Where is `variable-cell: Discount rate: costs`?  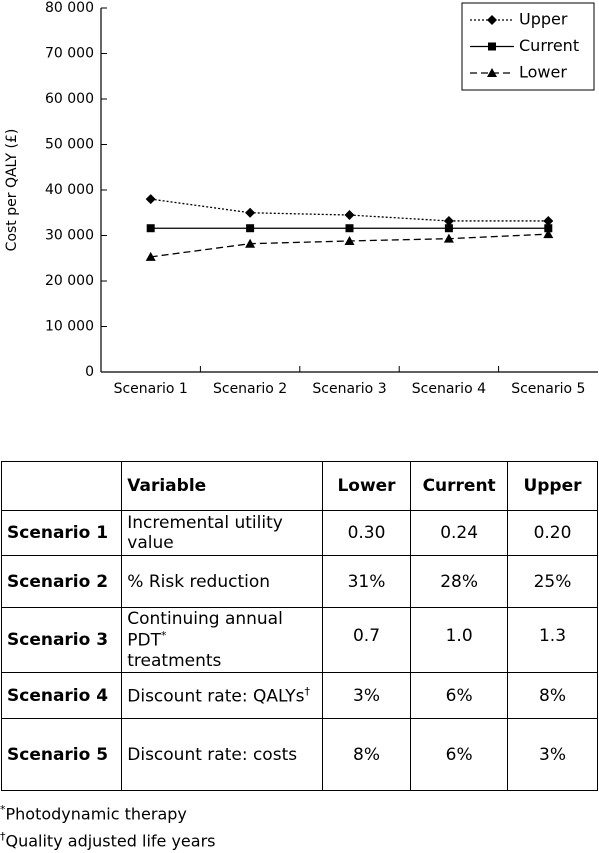 variable-cell: Discount rate: costs is located at coordinates (222, 754).